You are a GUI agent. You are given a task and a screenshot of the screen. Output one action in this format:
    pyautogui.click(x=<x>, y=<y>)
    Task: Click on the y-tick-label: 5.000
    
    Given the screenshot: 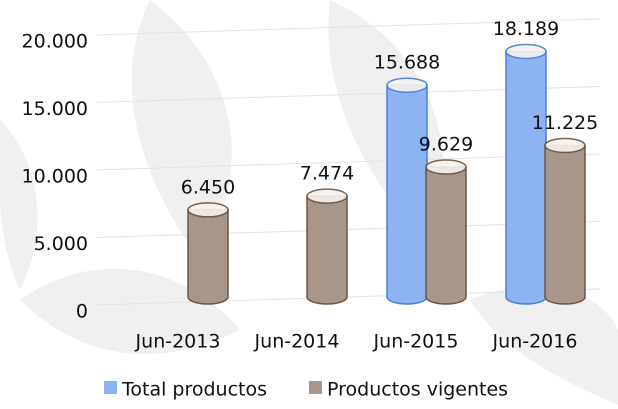 What is the action you would take?
    pyautogui.click(x=61, y=244)
    